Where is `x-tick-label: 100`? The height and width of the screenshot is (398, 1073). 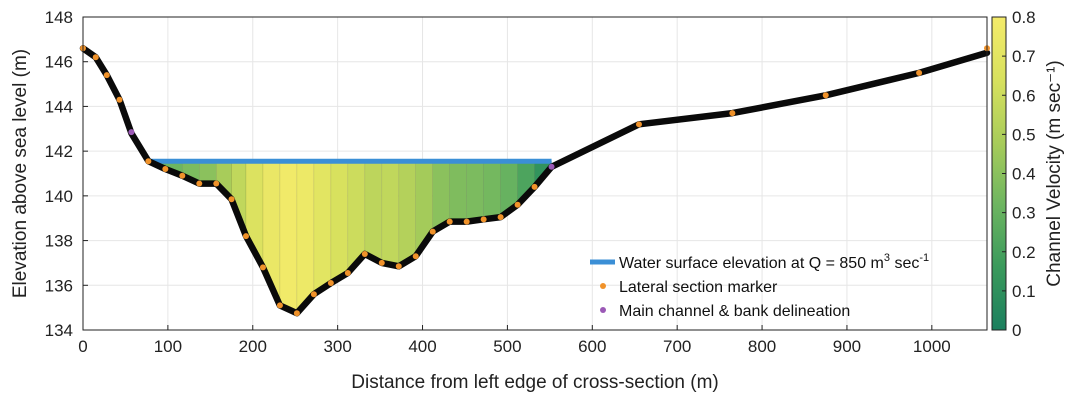 x-tick-label: 100 is located at coordinates (168, 346).